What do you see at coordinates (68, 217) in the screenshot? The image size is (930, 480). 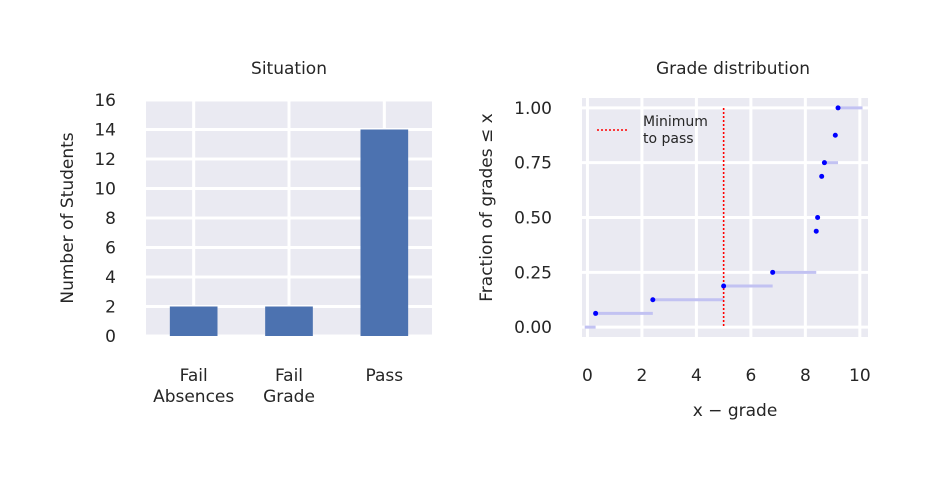 I see `situation-y-axis-label: Number of Students` at bounding box center [68, 217].